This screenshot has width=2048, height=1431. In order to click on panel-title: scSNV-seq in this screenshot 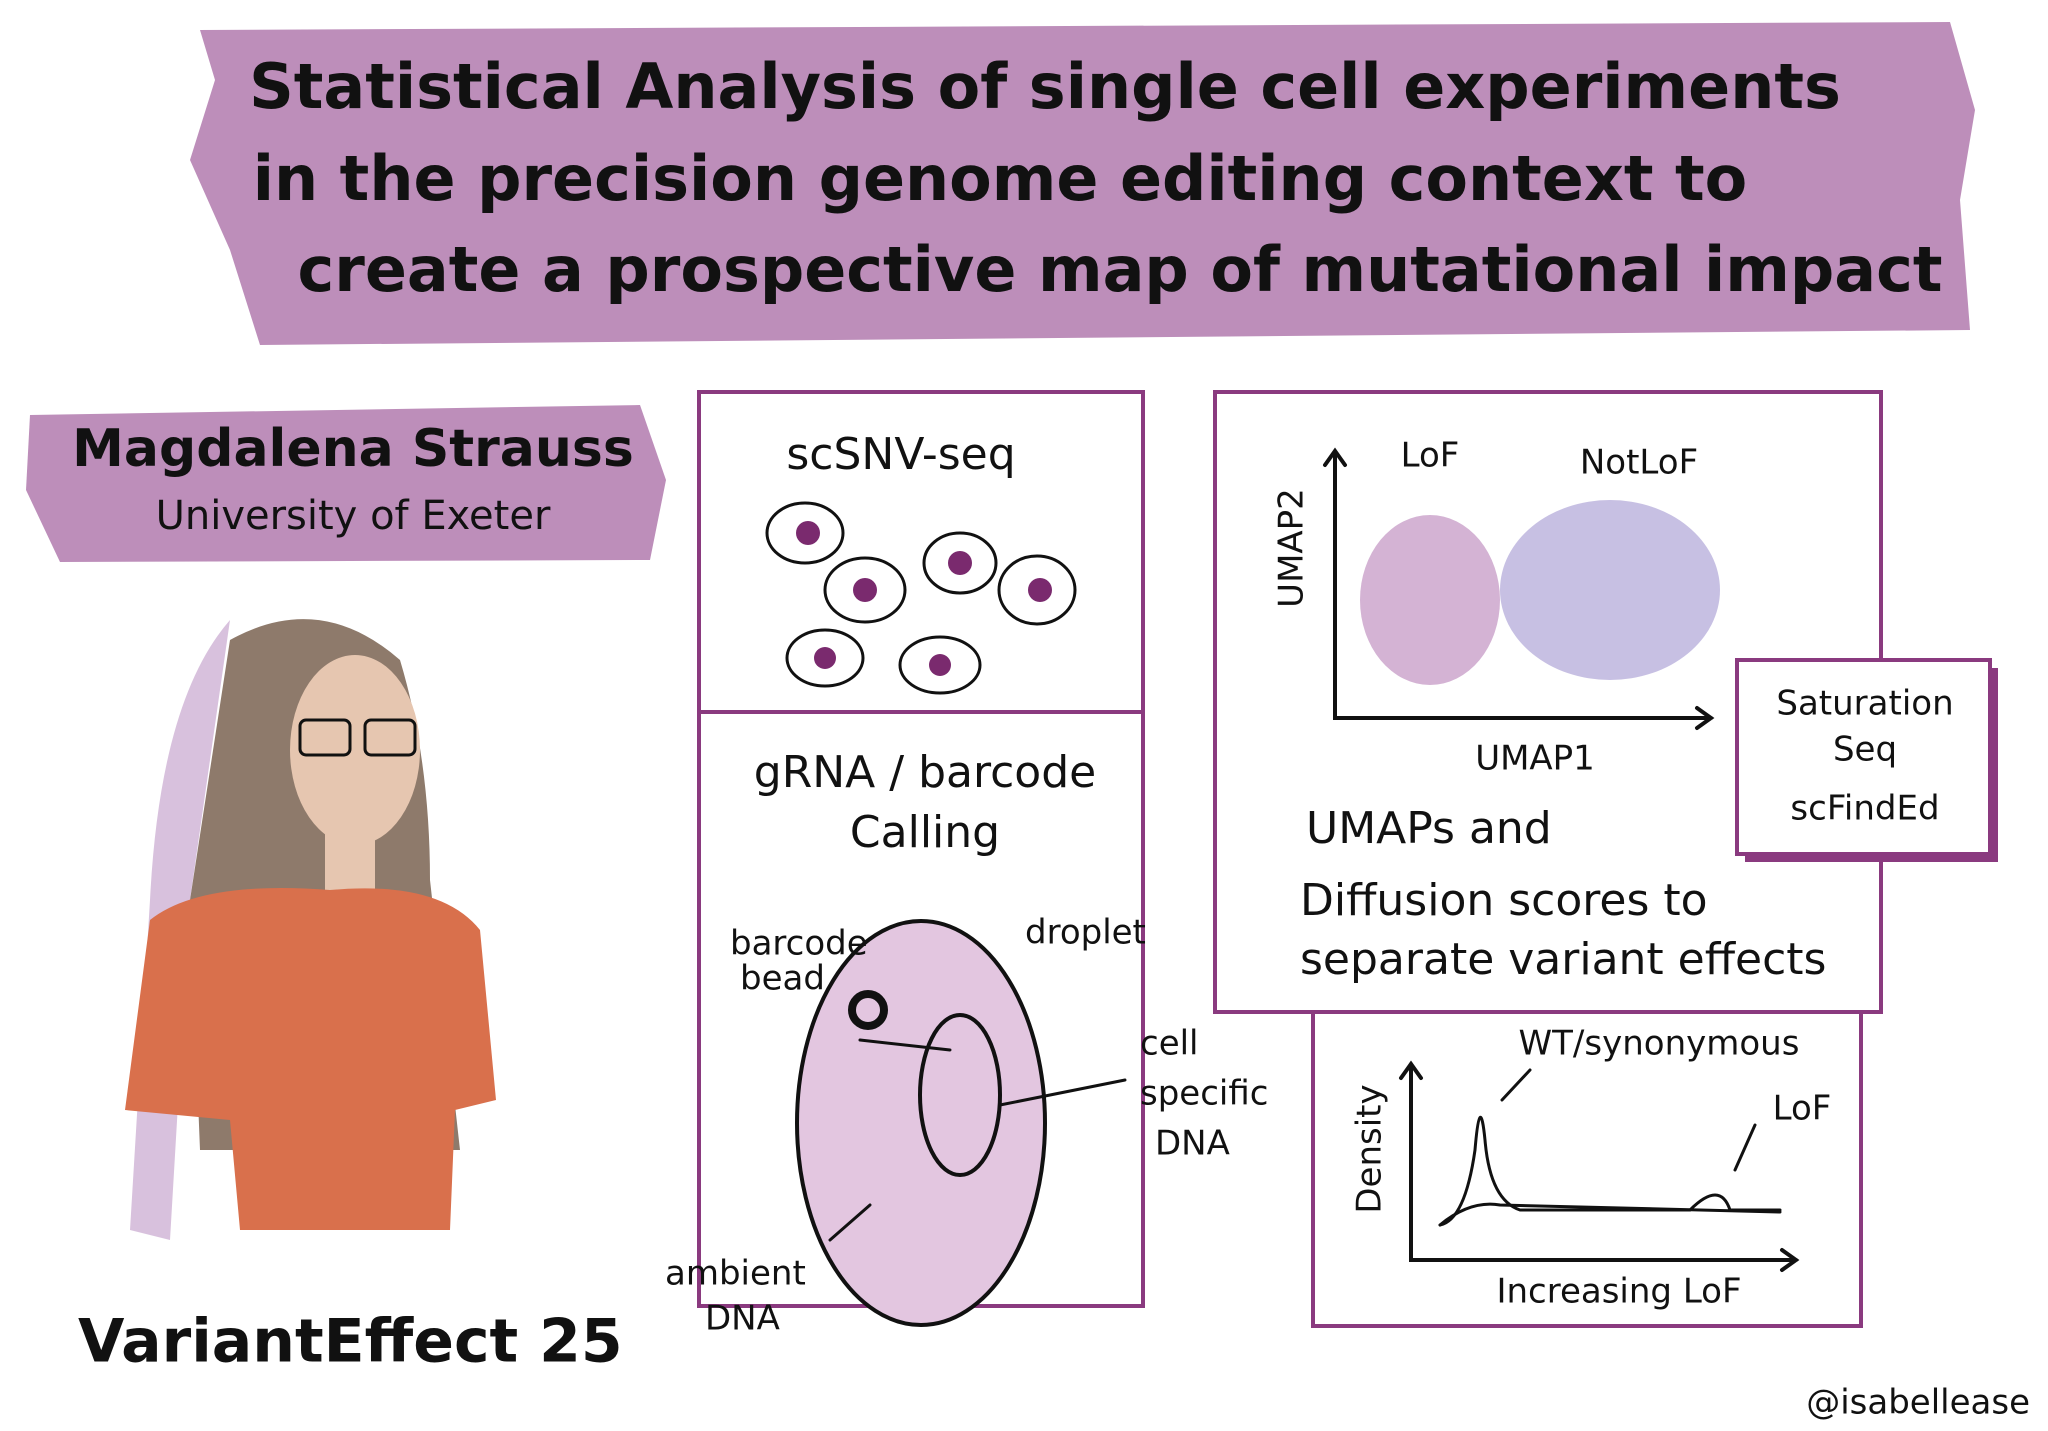, I will do `click(900, 454)`.